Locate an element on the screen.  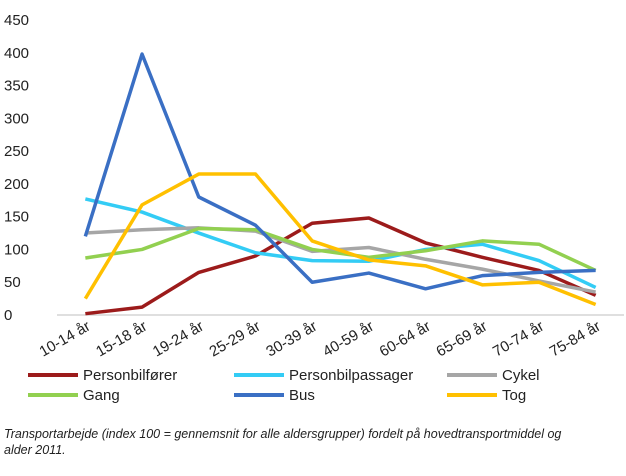
y-tick-label: 250 is located at coordinates (16, 151).